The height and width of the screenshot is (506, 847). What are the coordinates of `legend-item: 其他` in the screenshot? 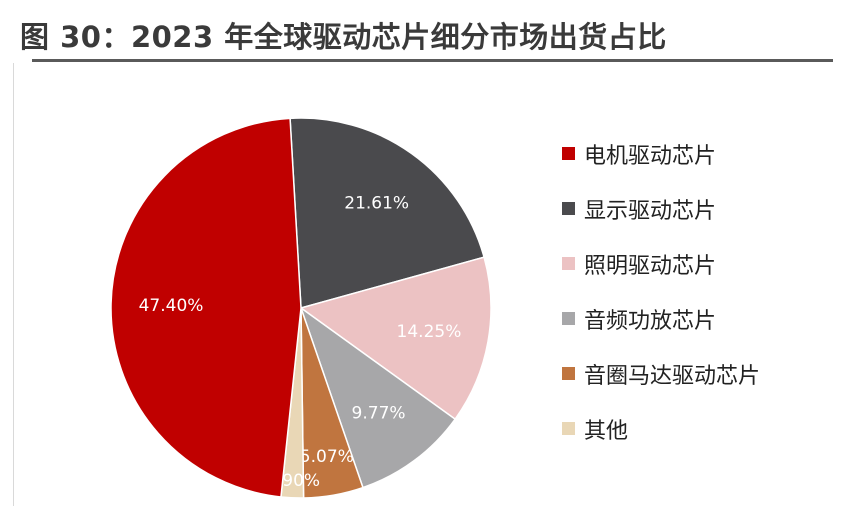 It's located at (661, 428).